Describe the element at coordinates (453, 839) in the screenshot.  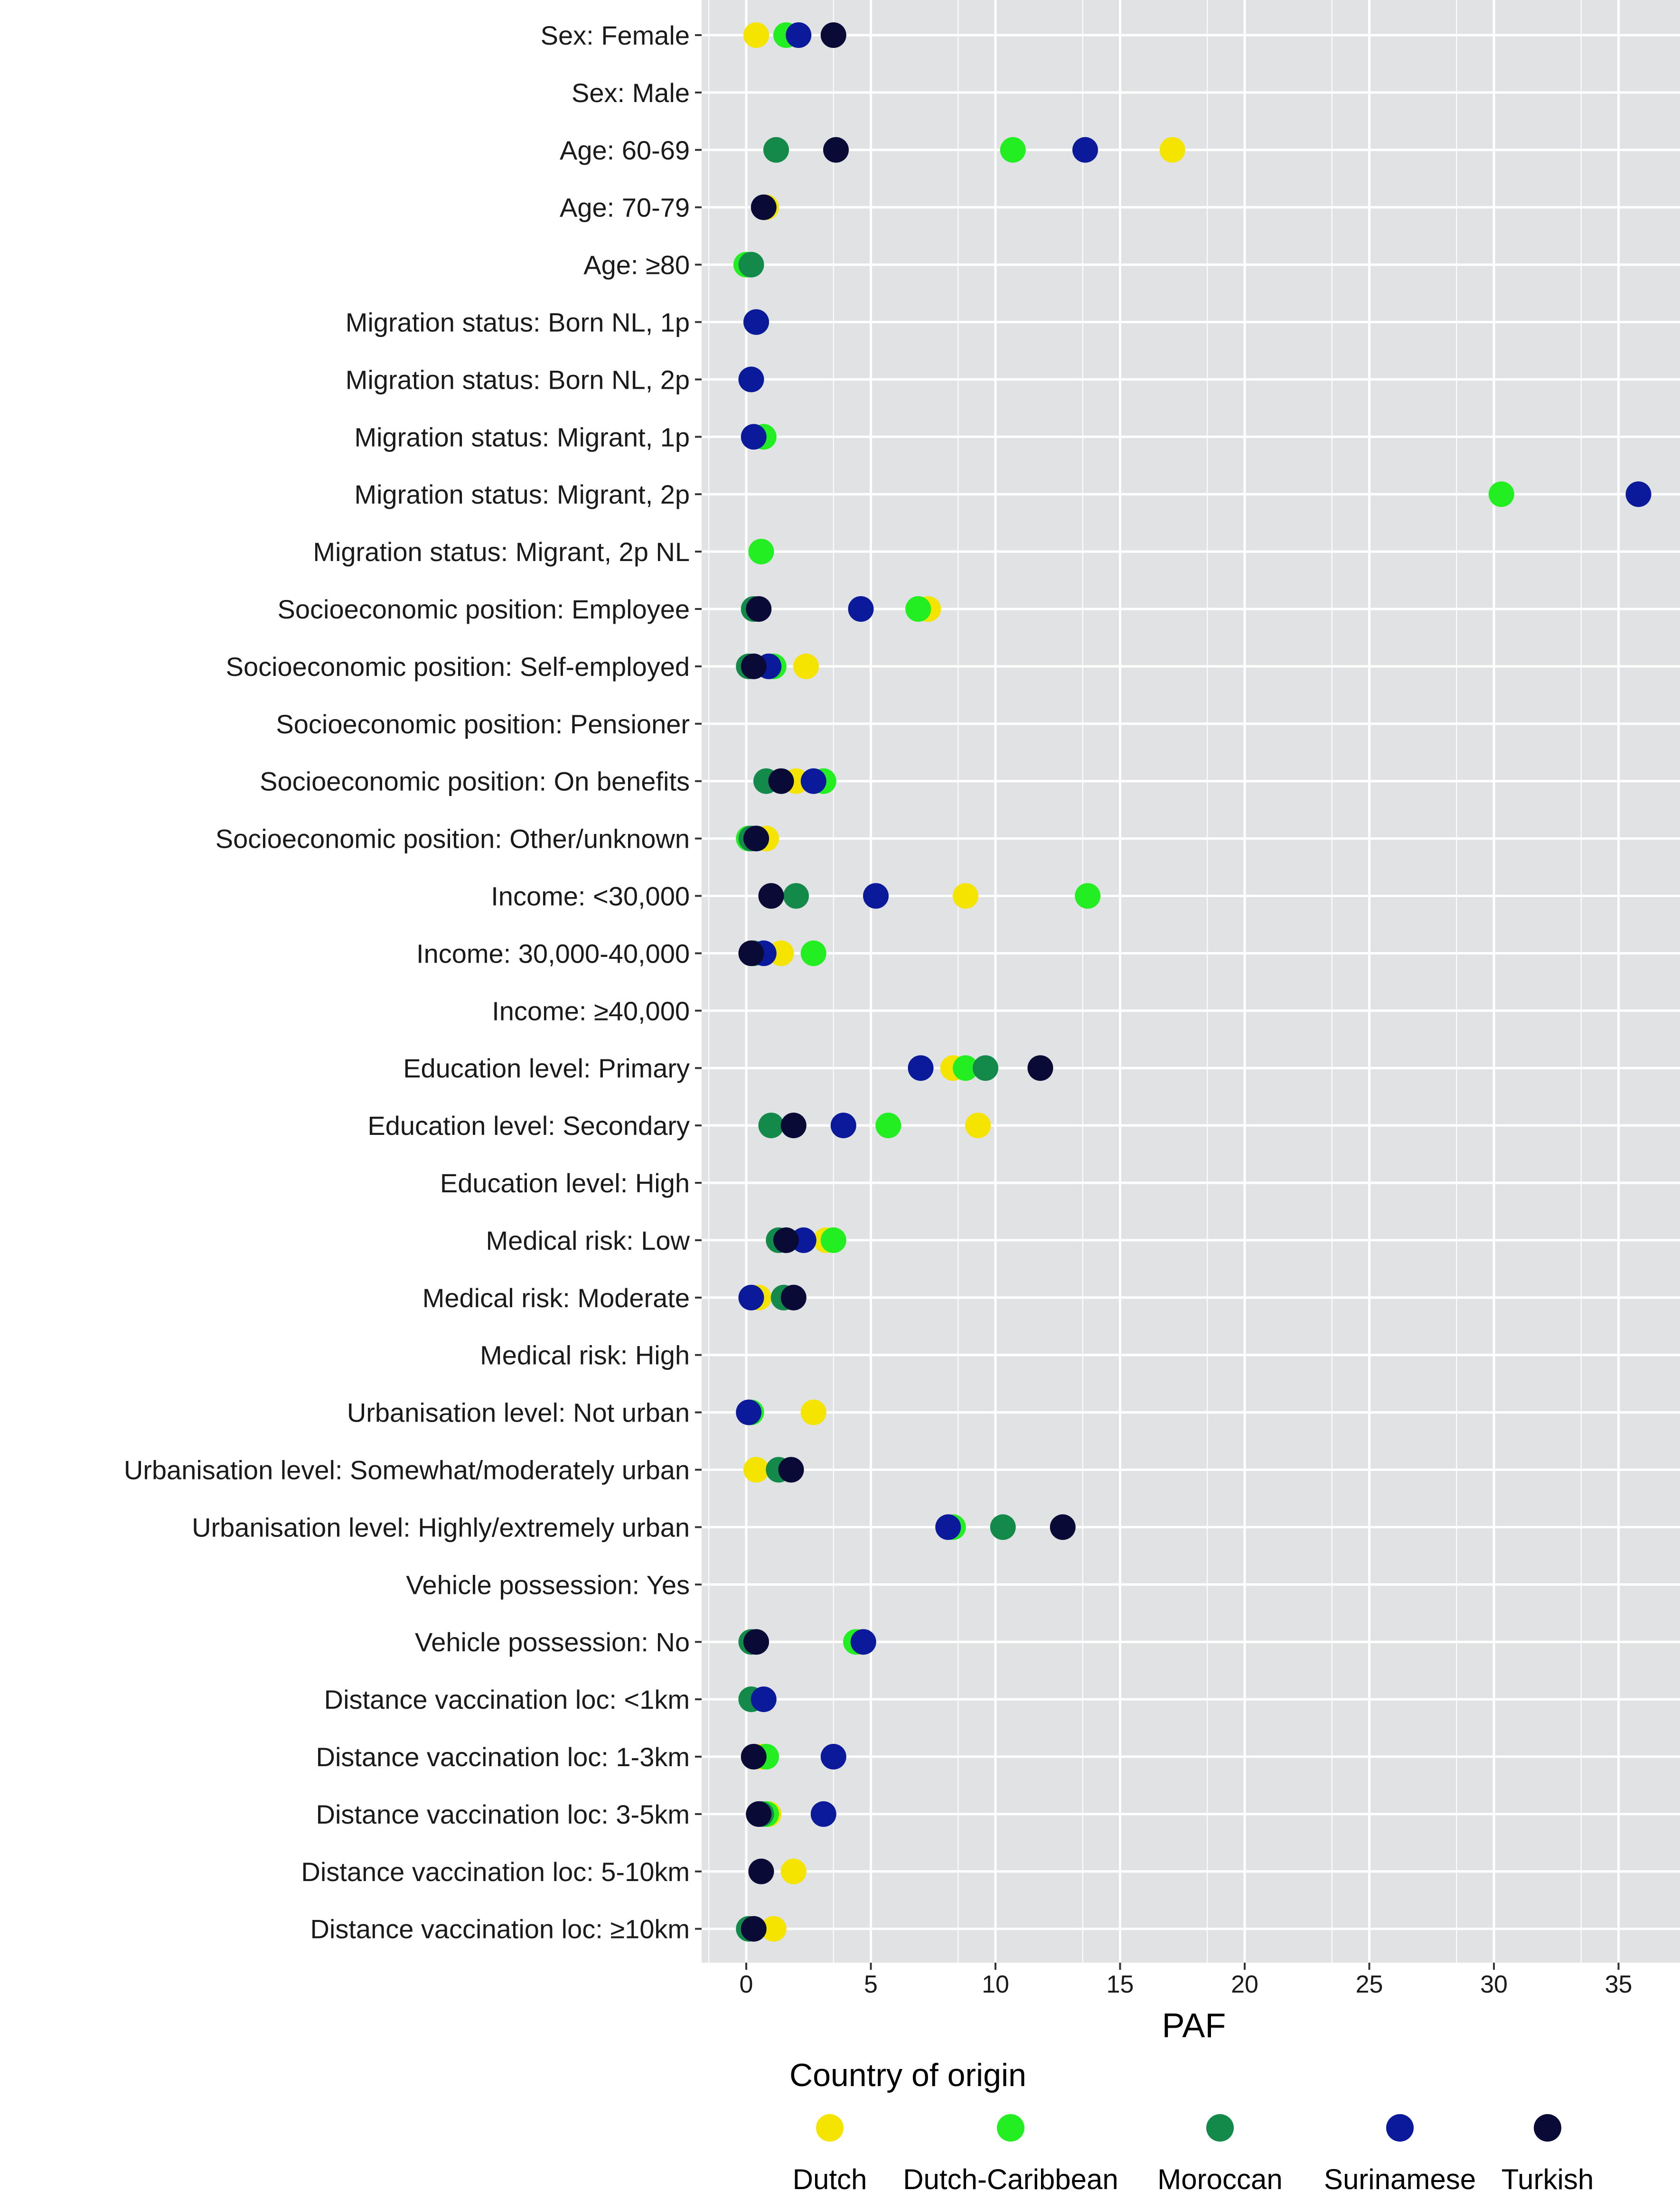
I see `category-label: Socioeconomic position: Other/unknown` at that location.